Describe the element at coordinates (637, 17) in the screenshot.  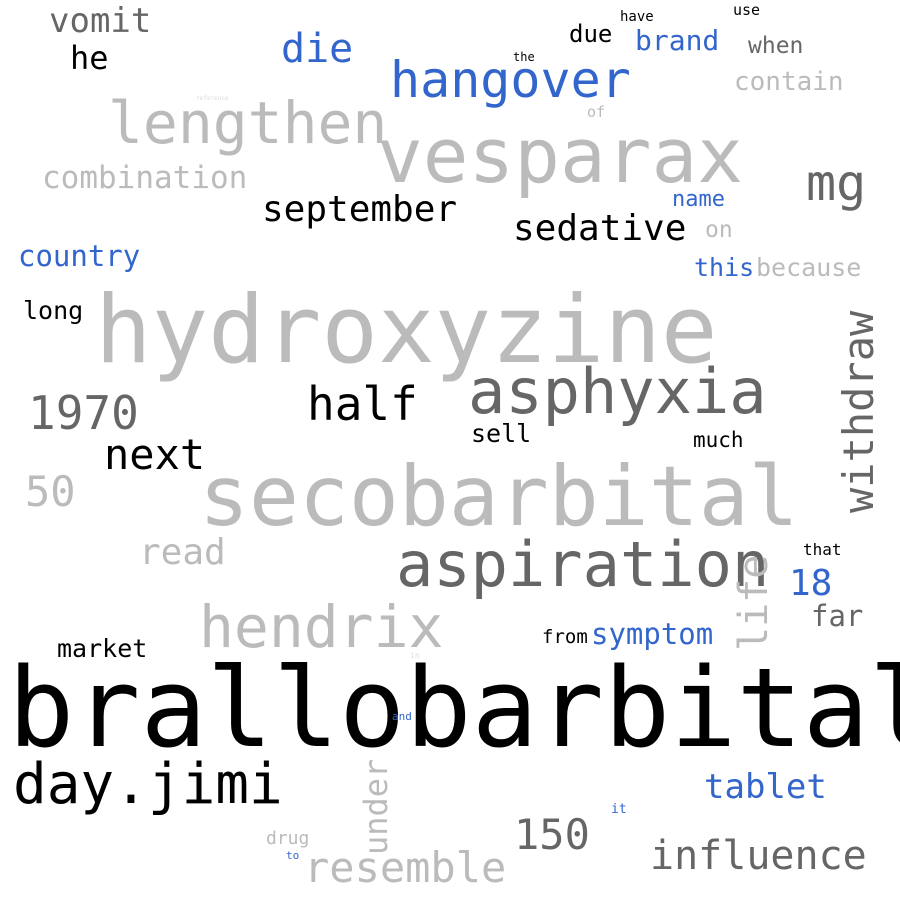
I see `word-have: have` at that location.